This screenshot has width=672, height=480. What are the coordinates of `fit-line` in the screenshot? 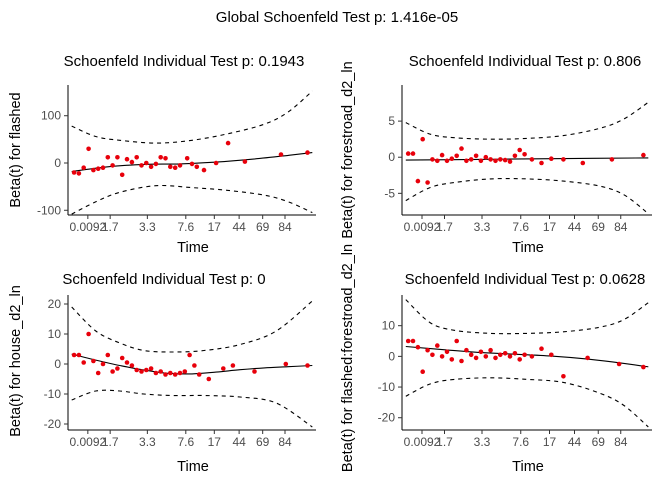 It's located at (192, 364).